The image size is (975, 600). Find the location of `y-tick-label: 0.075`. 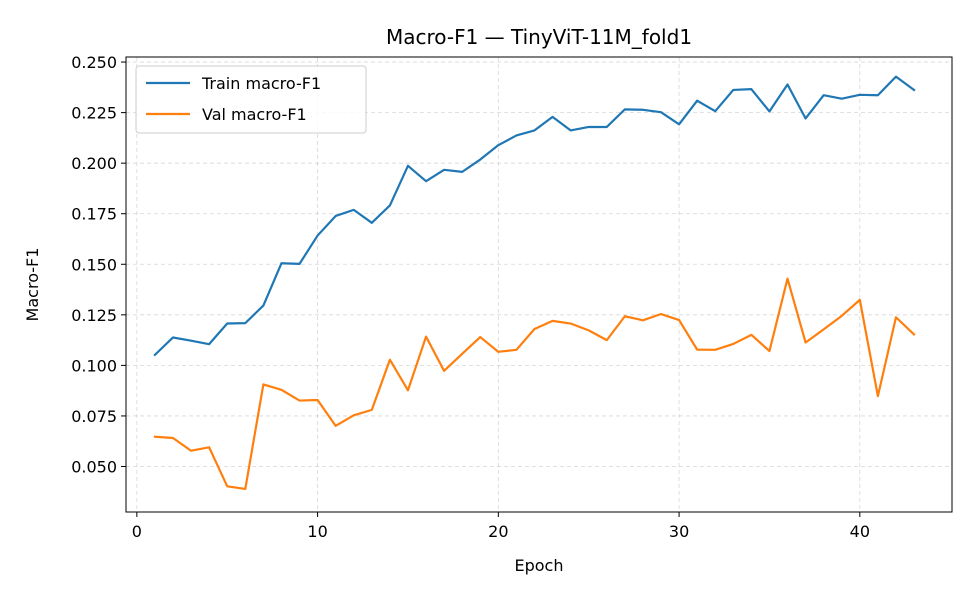

y-tick-label: 0.075 is located at coordinates (94, 416).